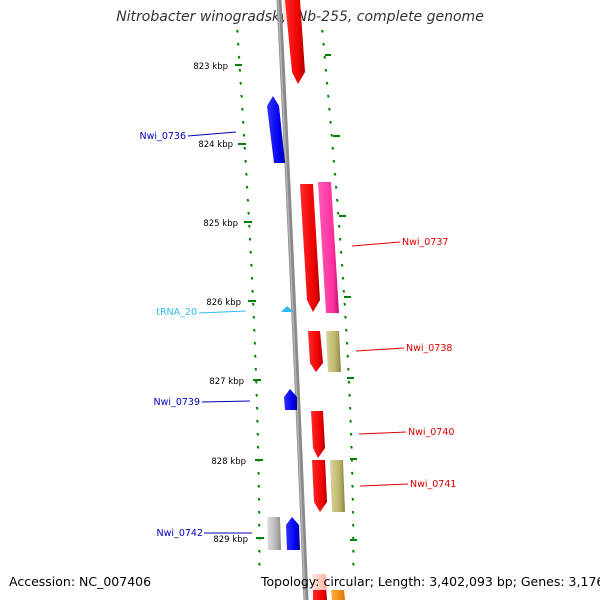 The image size is (600, 600). What do you see at coordinates (425, 242) in the screenshot?
I see `label-nwi-0737: Nwi_0737` at bounding box center [425, 242].